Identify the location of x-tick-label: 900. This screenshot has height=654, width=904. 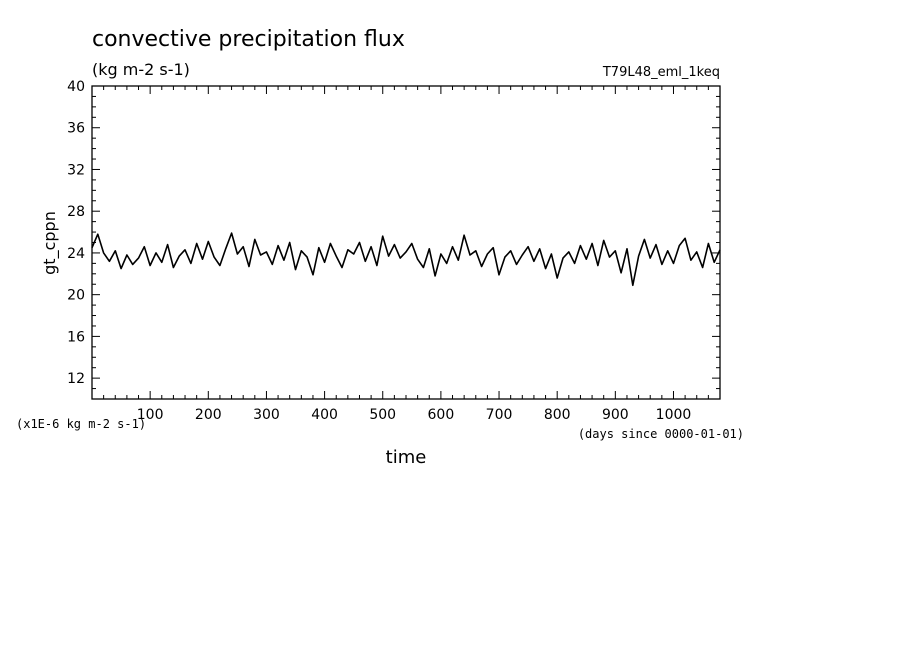
(615, 415).